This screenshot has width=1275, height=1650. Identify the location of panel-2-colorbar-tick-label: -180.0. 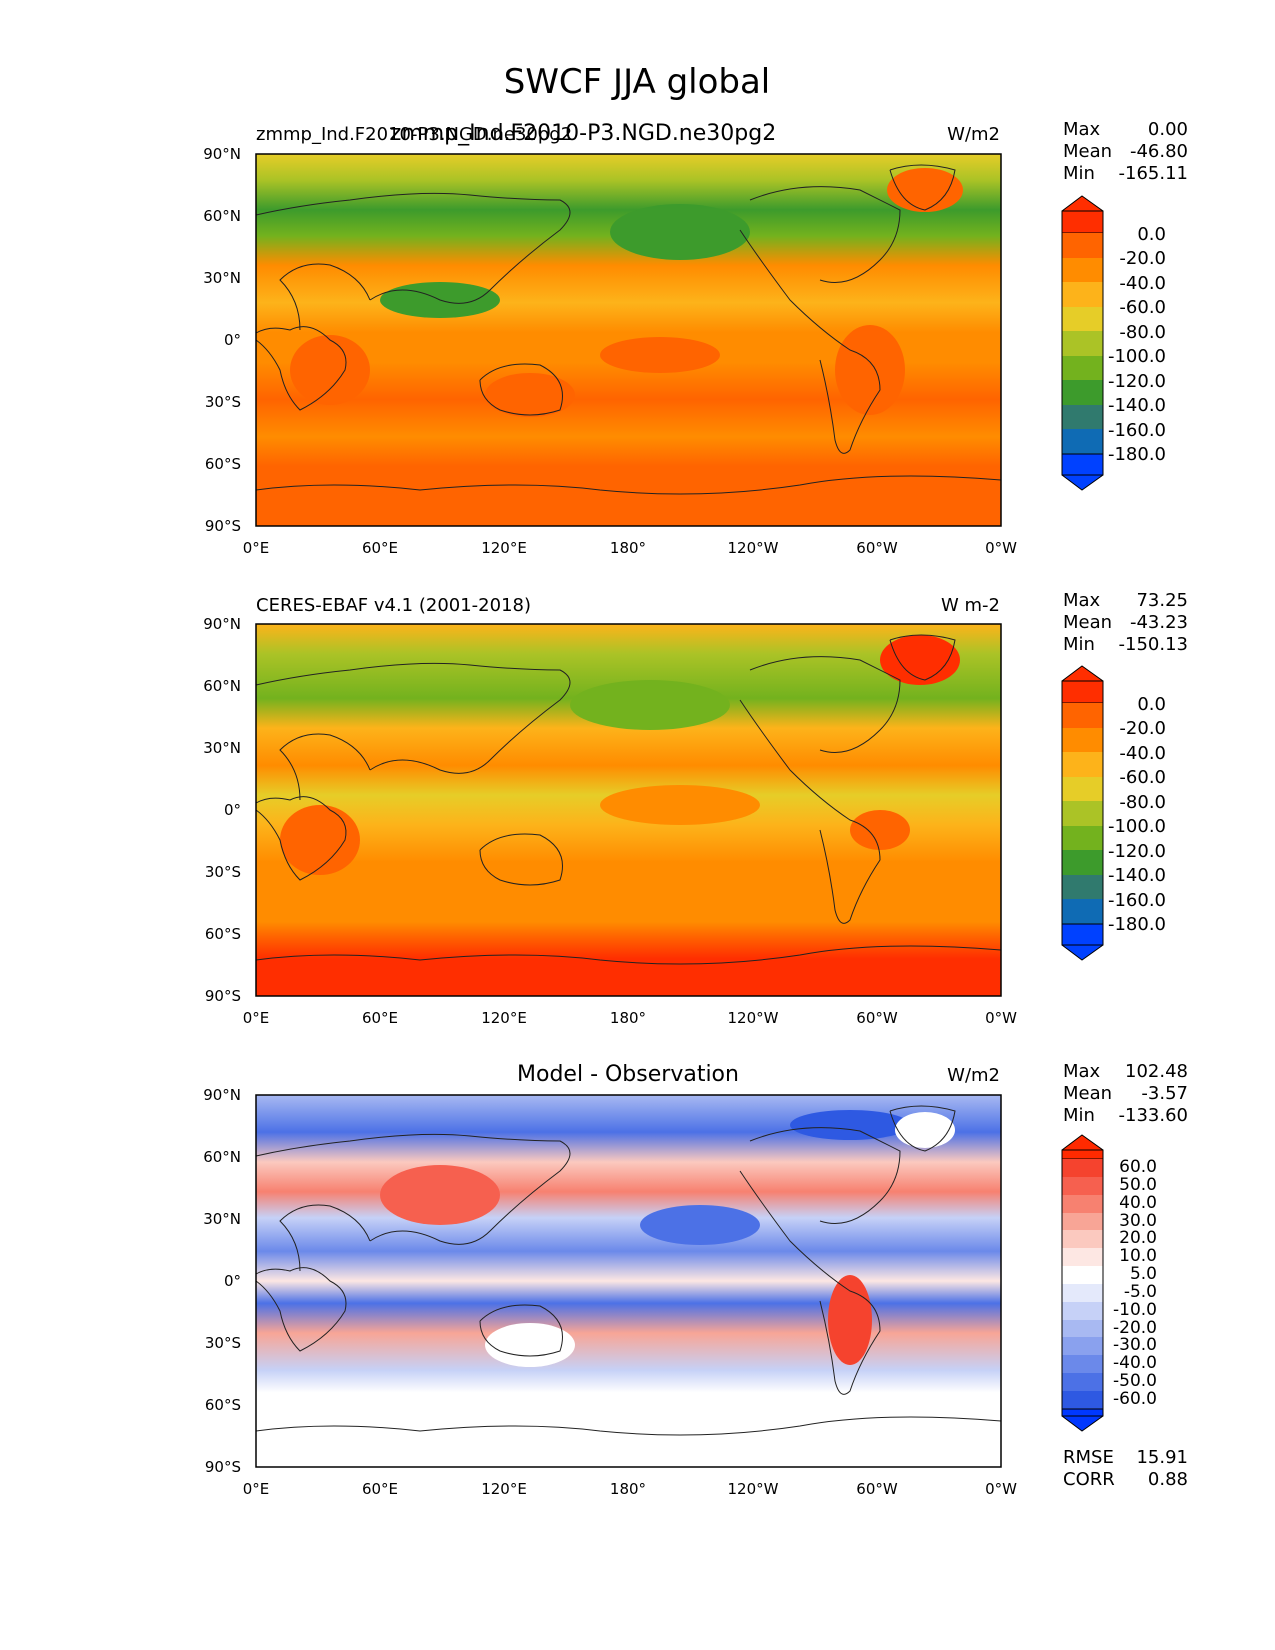
(1137, 924).